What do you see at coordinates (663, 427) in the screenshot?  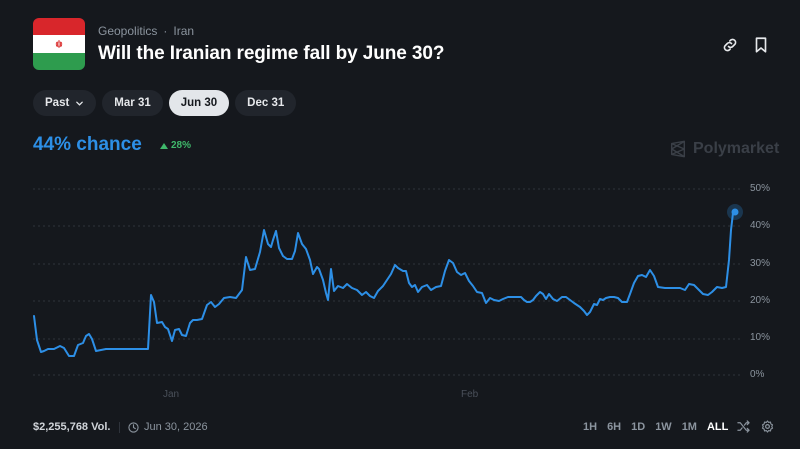 I see `range-1w: 1W` at bounding box center [663, 427].